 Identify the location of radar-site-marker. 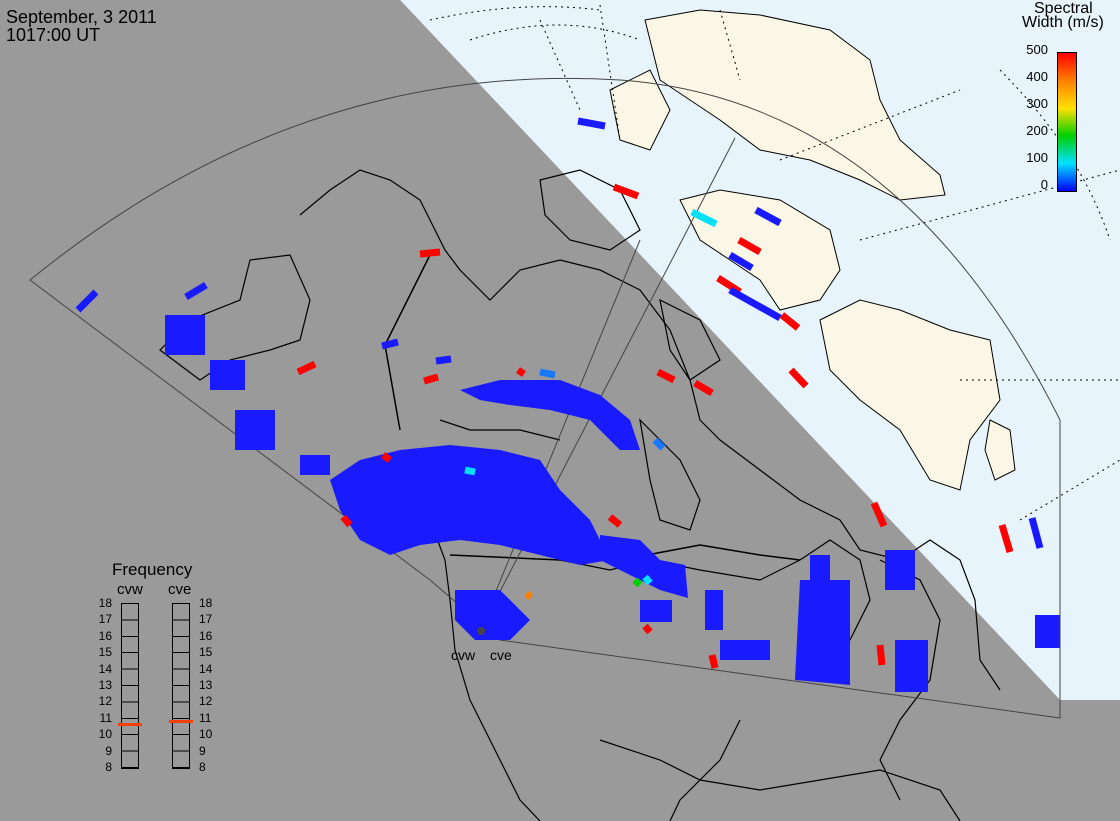
(481, 631).